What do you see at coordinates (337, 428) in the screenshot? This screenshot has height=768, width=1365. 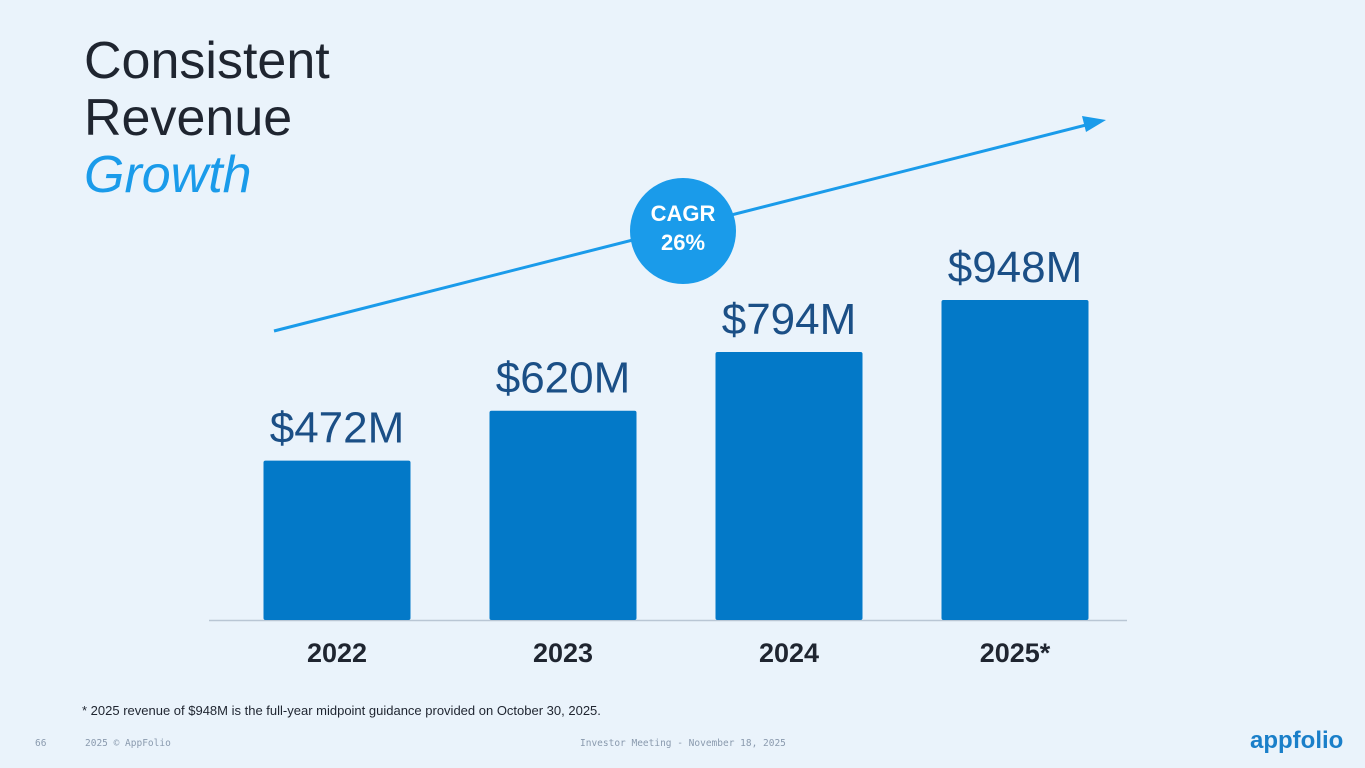 I see `value-label: $472M` at bounding box center [337, 428].